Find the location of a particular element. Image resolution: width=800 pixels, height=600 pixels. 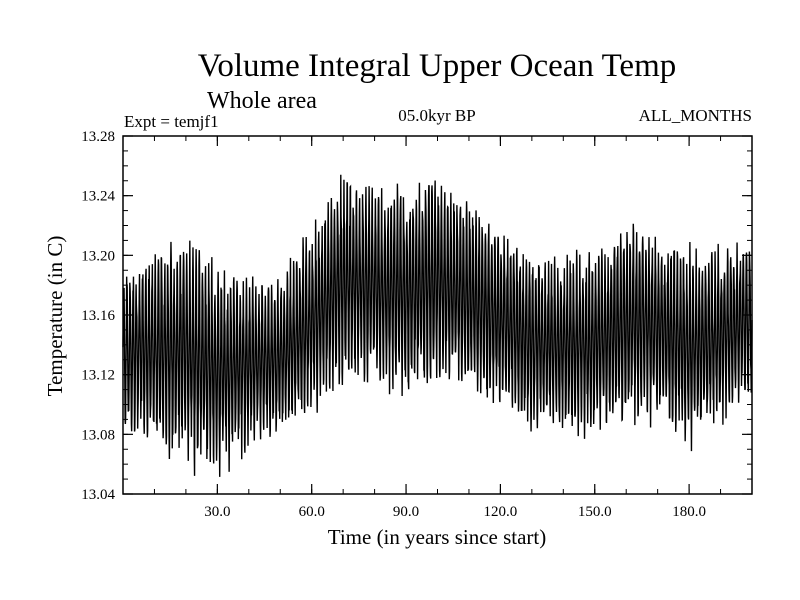

y-tick-label: 13.28 is located at coordinates (98, 137).